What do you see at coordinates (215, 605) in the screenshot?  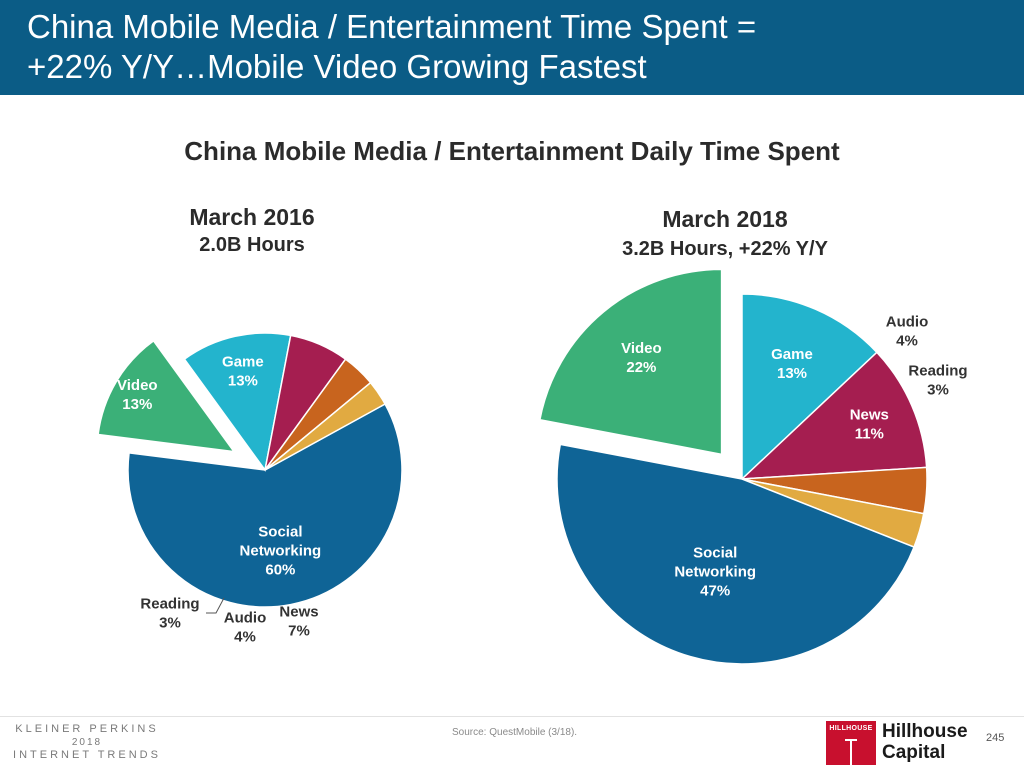 I see `leader-line-reading` at bounding box center [215, 605].